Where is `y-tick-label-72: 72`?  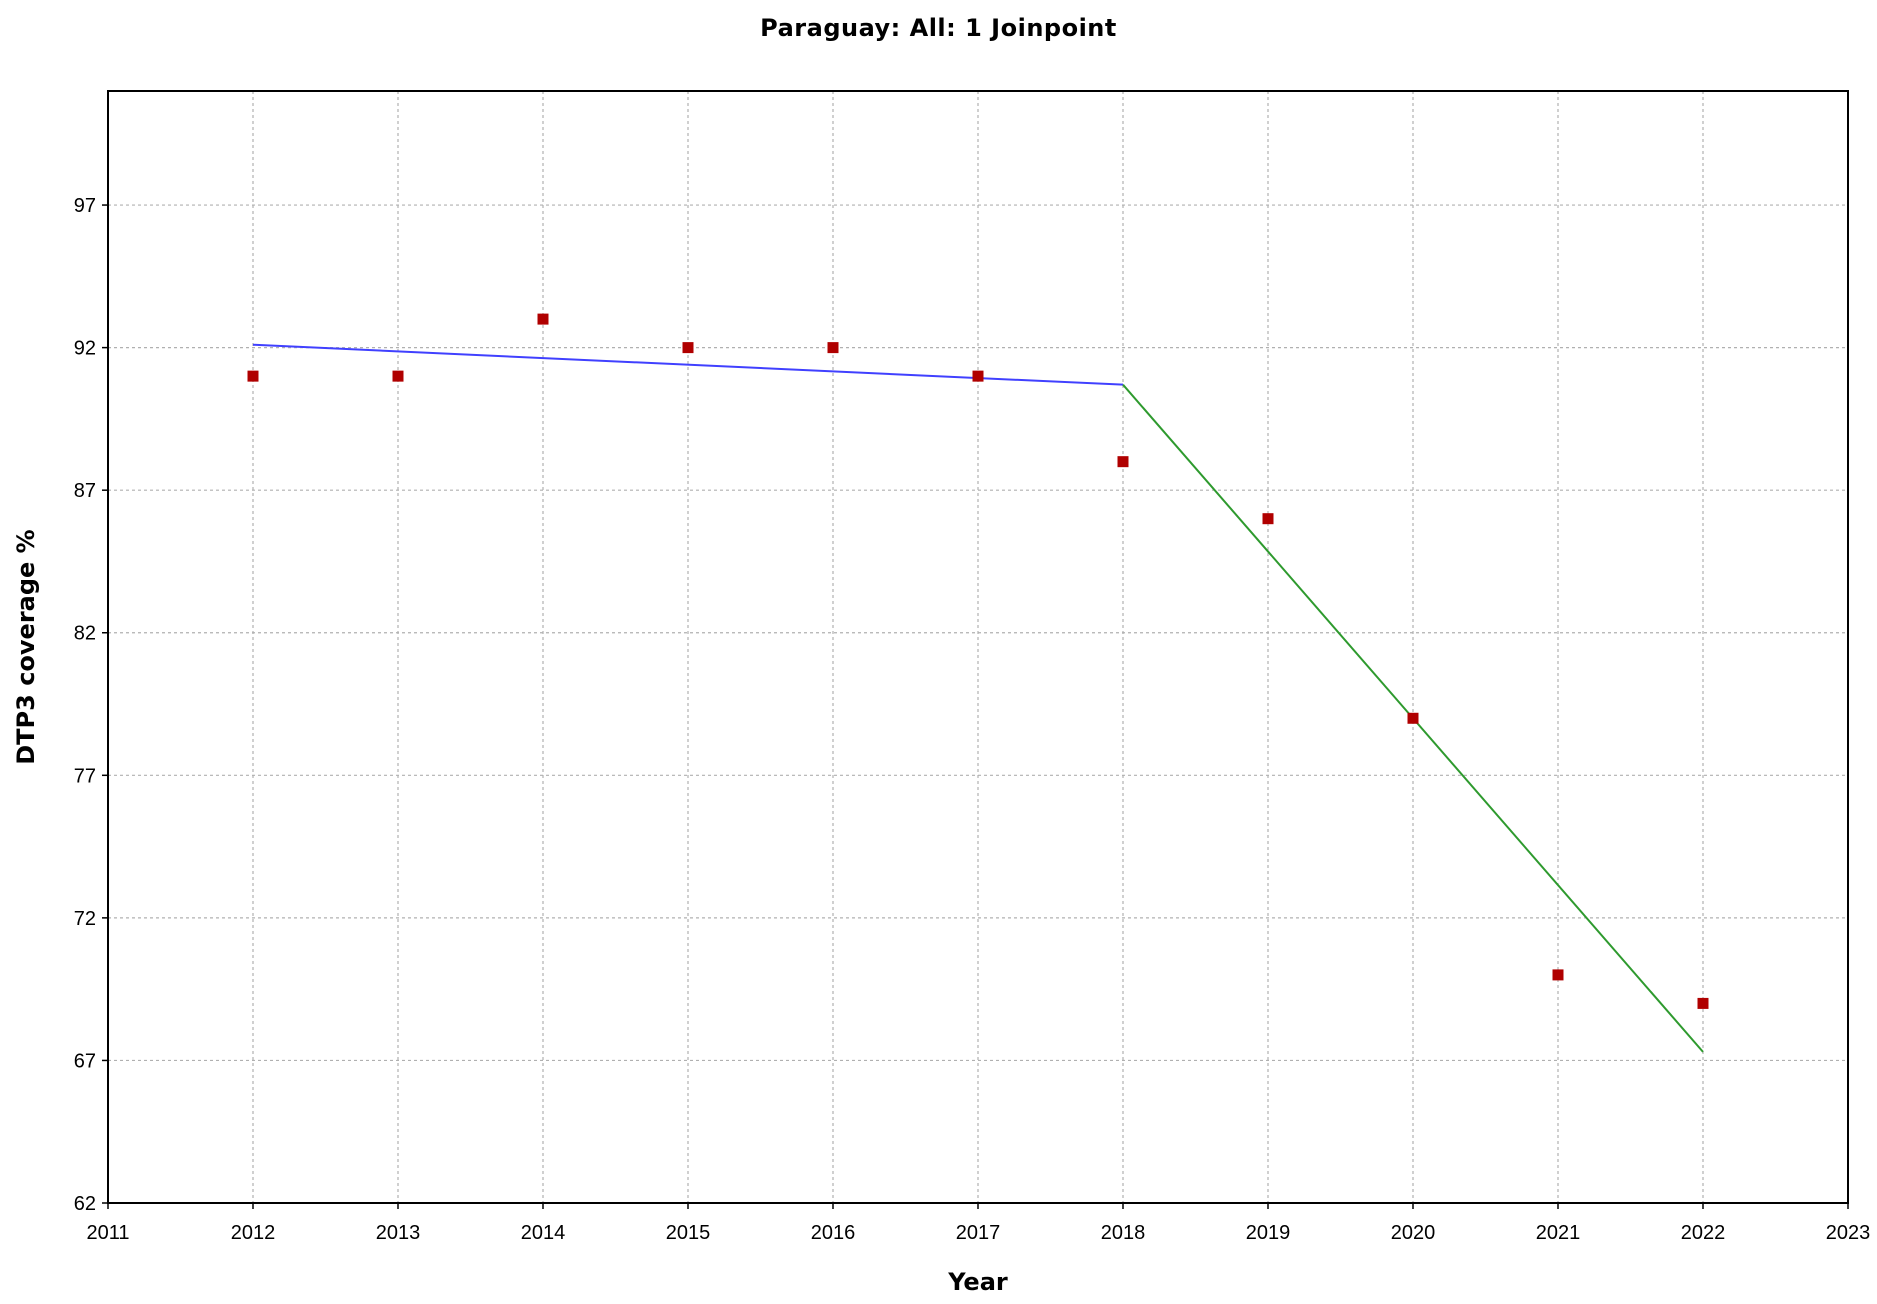
y-tick-label-72: 72 is located at coordinates (85, 919).